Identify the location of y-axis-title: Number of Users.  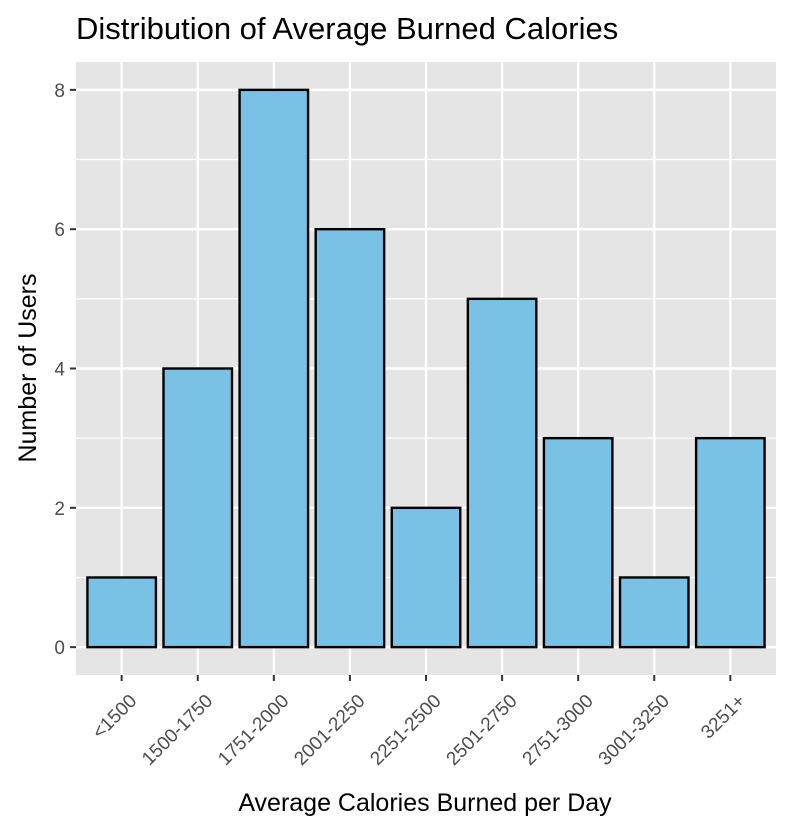
(28, 368).